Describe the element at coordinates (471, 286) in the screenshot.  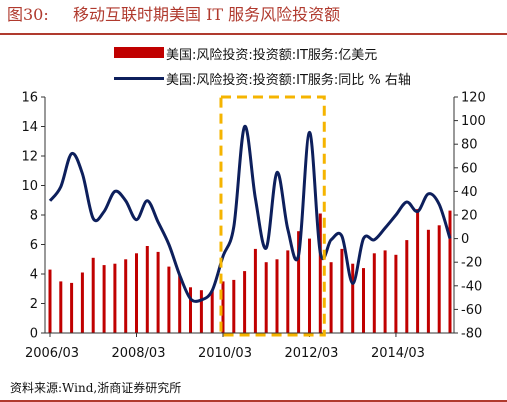
I see `y-right-tick-label: -40` at that location.